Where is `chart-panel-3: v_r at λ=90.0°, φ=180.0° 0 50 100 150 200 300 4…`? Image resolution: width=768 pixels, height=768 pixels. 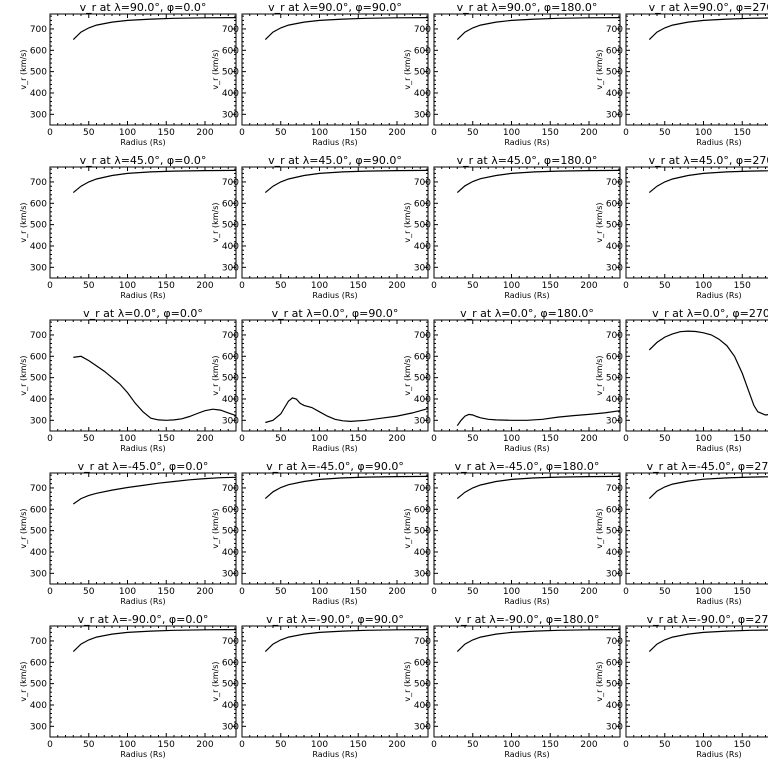
chart-panel-3: v_r at λ=90.0°, φ=180.0° 0 50 100 150 200 300 4… is located at coordinates (512, 74).